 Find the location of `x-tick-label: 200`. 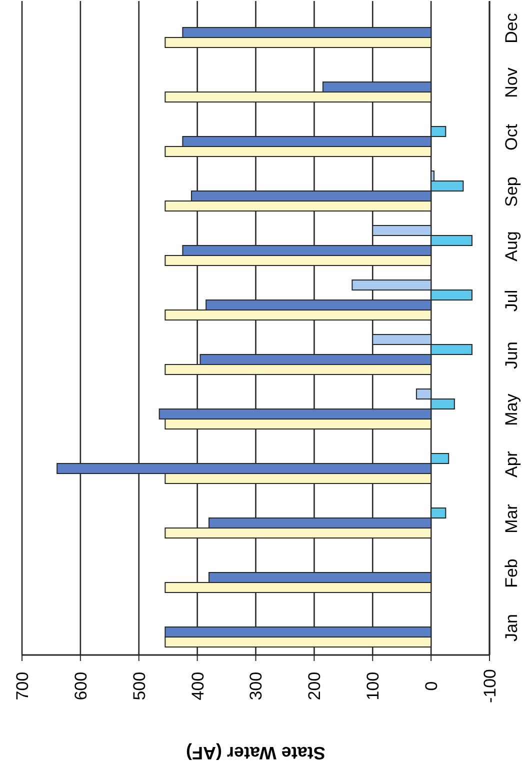

x-tick-label: 200 is located at coordinates (314, 686).